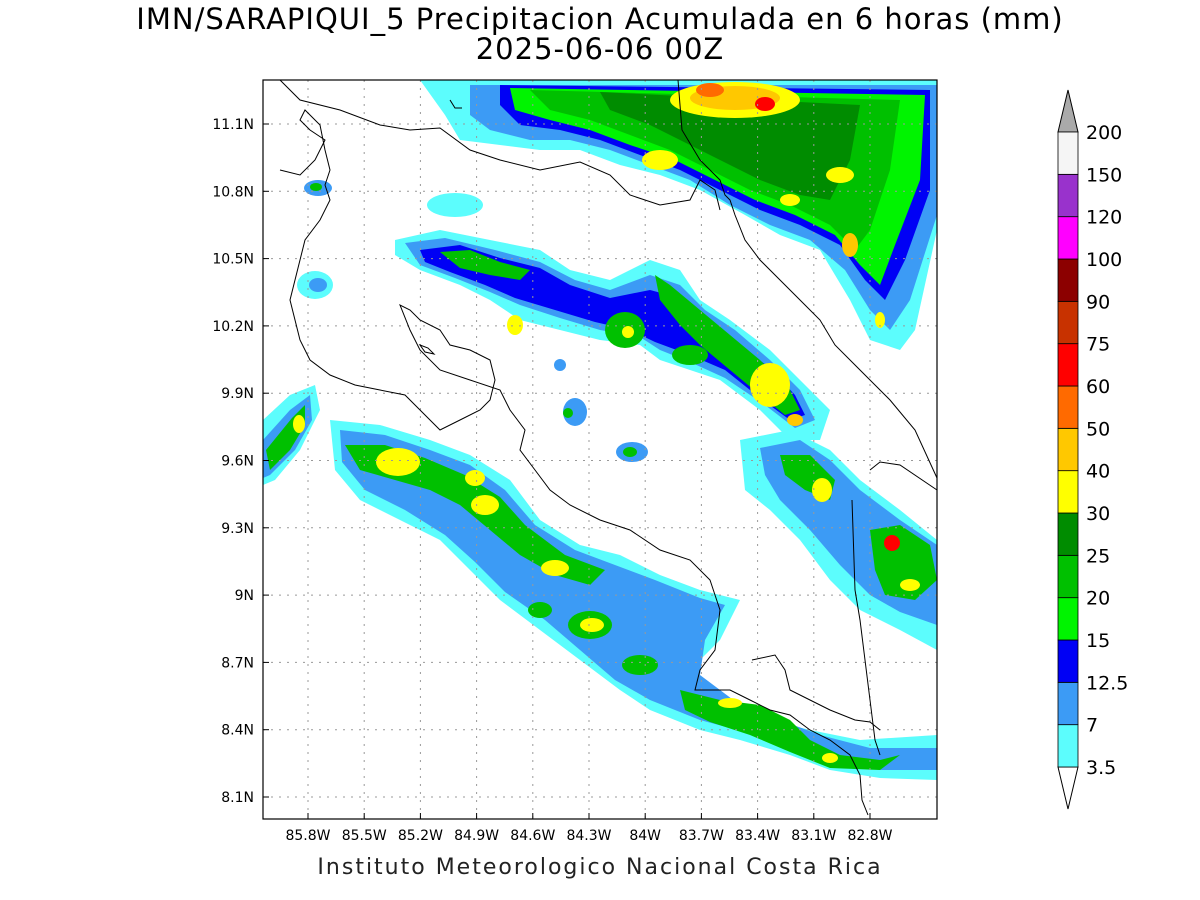 Image resolution: width=1200 pixels, height=900 pixels. What do you see at coordinates (1101, 768) in the screenshot?
I see `colorbar-level-label: 3.5` at bounding box center [1101, 768].